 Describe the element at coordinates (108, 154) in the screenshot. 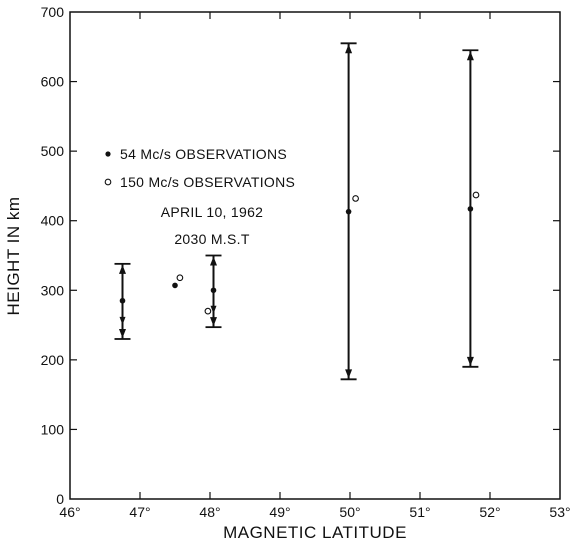

I see `legend-marker-54mcs` at that location.